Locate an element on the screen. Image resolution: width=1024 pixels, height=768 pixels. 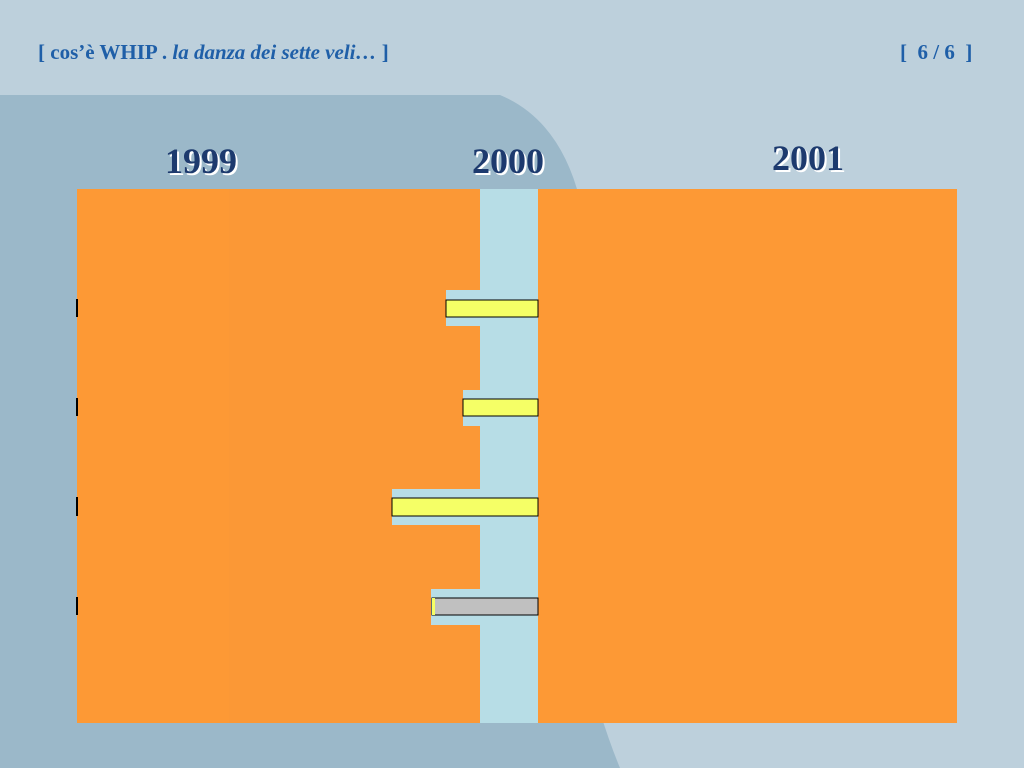
year: 2000 is located at coordinates (508, 161).